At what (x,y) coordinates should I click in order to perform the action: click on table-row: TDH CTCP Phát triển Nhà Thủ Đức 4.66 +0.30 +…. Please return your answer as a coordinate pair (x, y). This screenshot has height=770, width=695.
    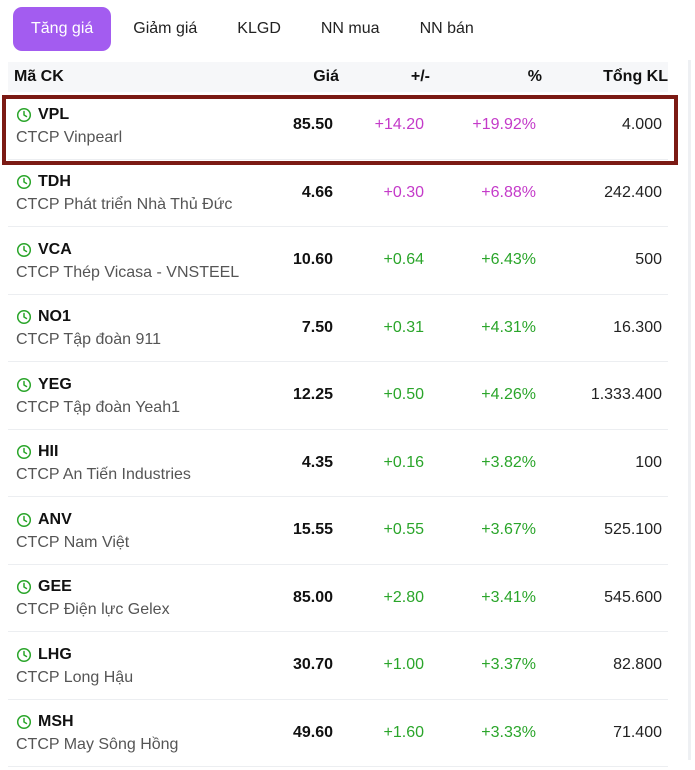
    Looking at the image, I should click on (338, 193).